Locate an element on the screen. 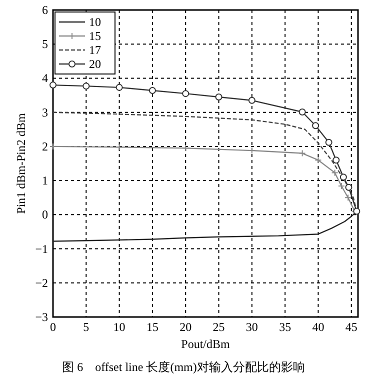 This screenshot has width=367, height=379. caption: 图 6 offset line 长度(mm)对输入分配比的影响 is located at coordinates (183, 367).